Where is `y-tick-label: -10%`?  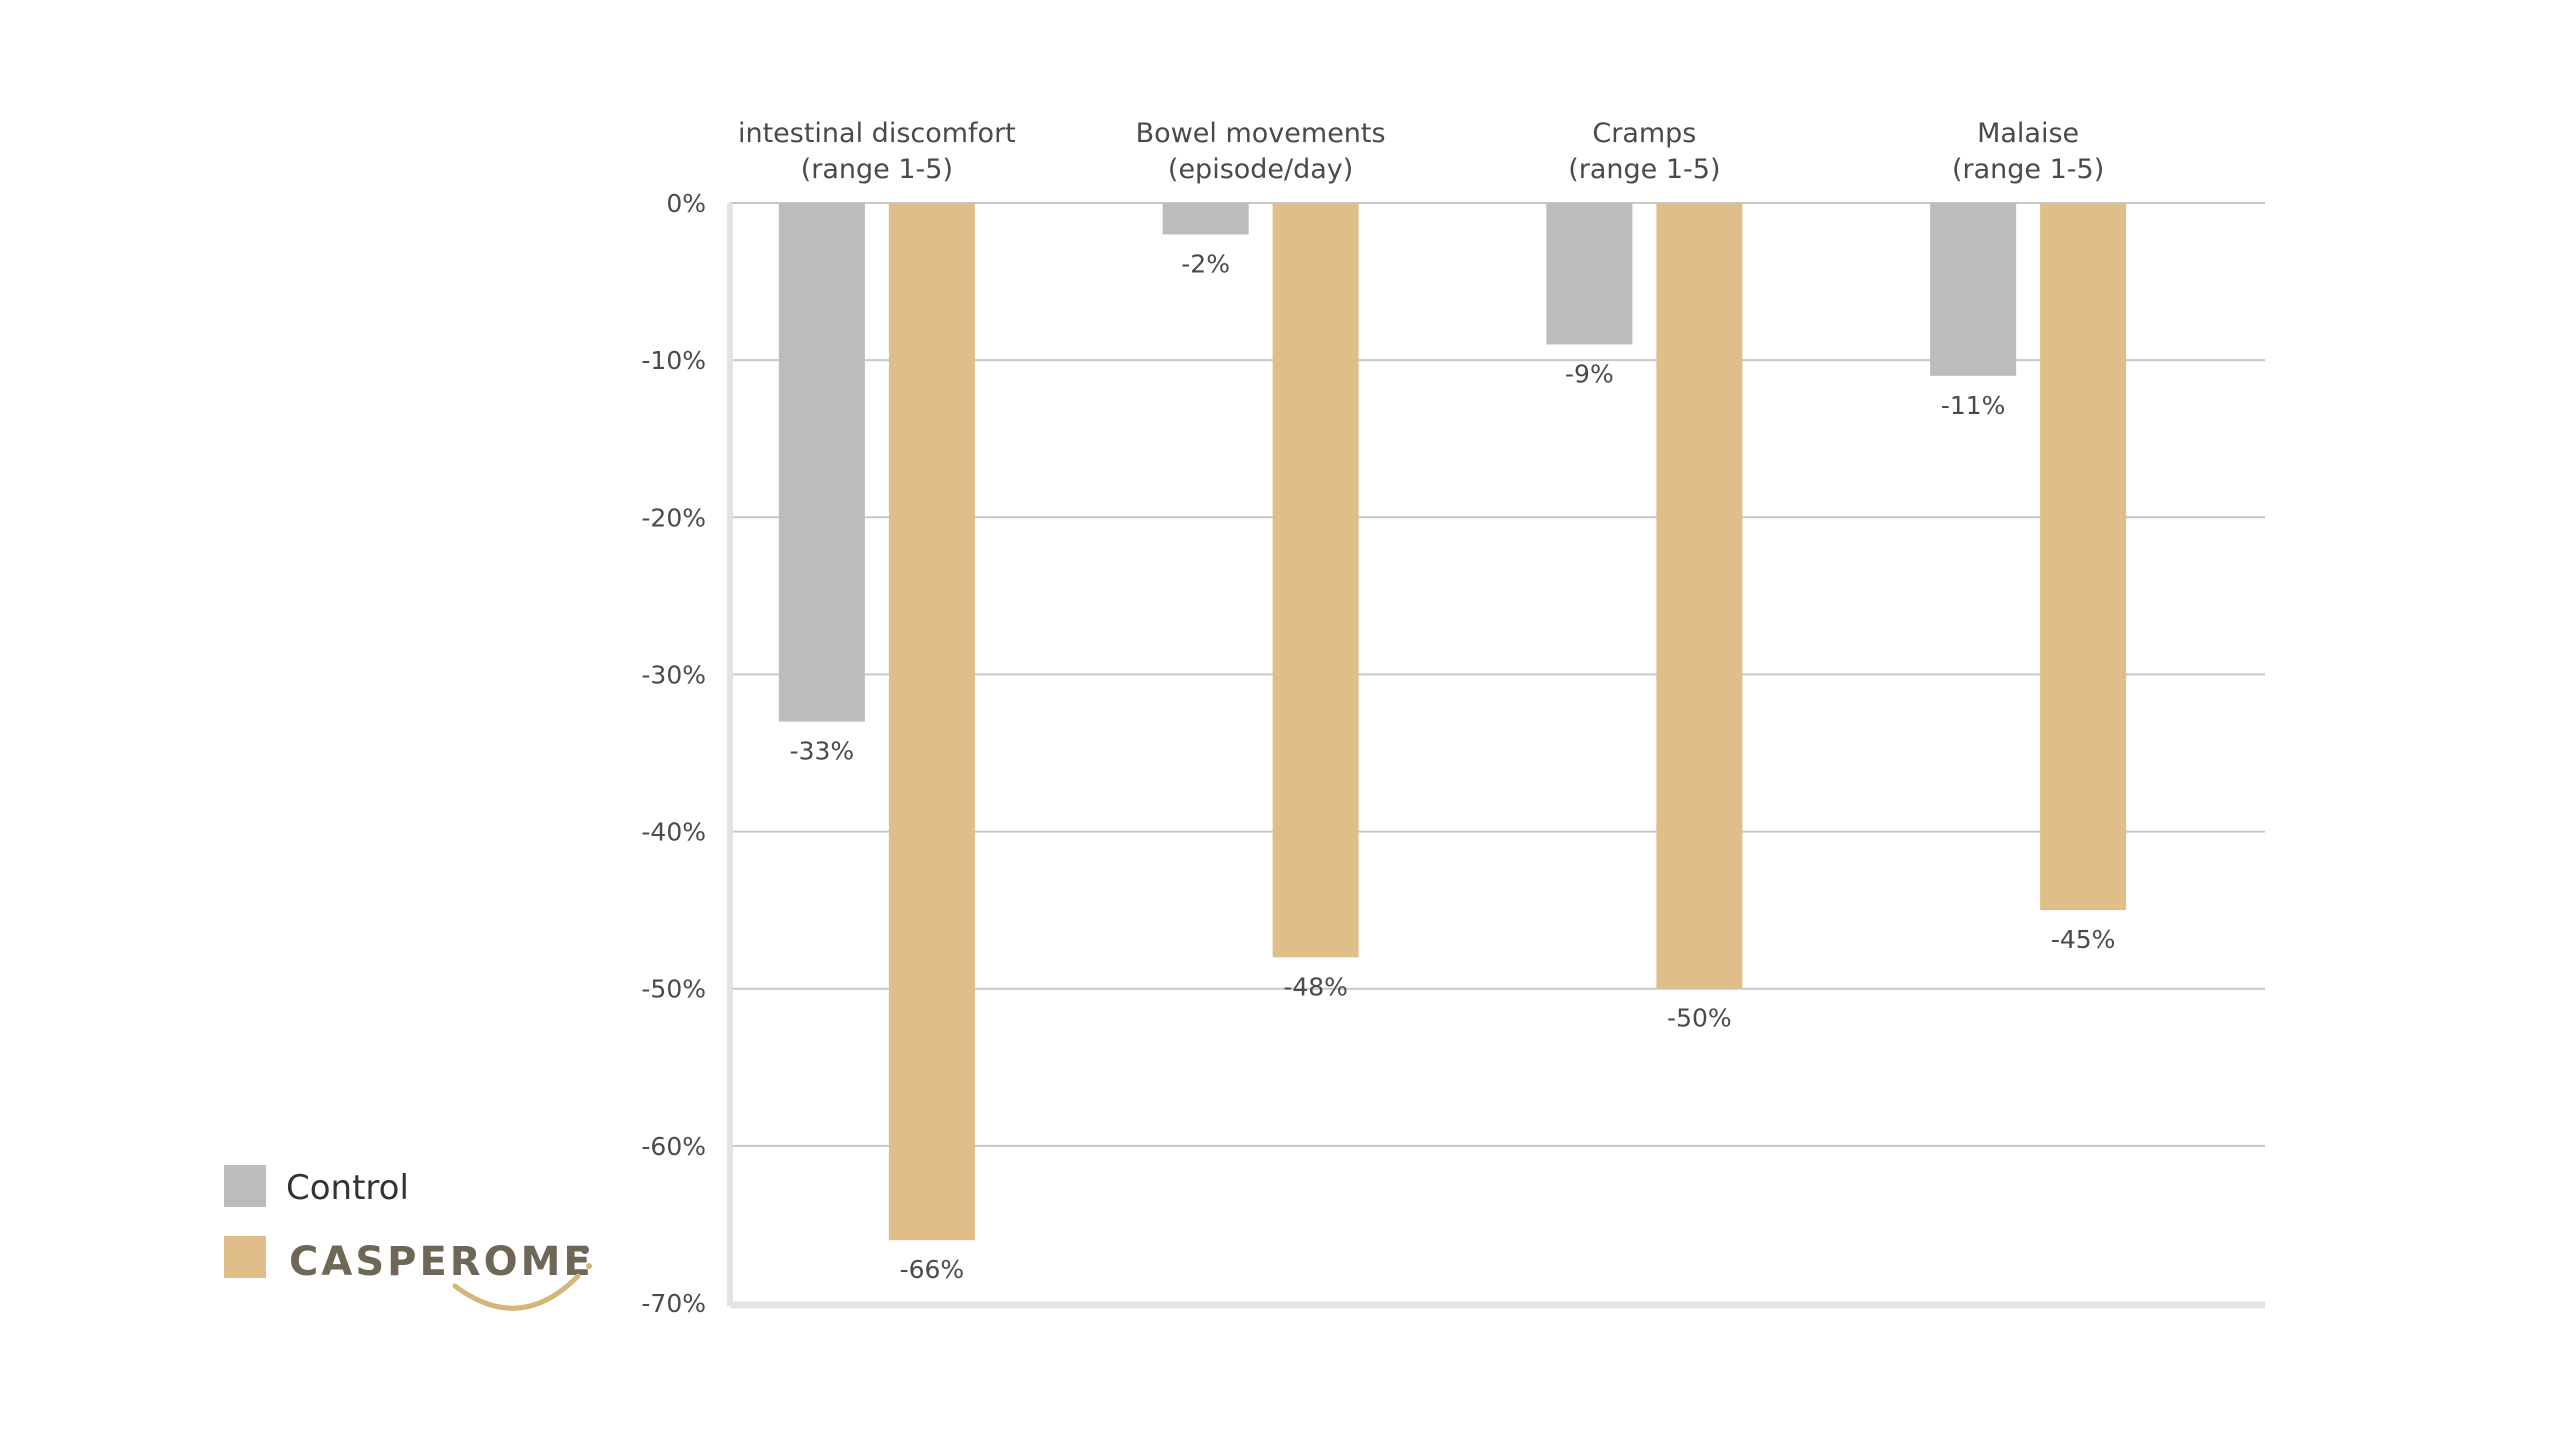
y-tick-label: -10% is located at coordinates (673, 360).